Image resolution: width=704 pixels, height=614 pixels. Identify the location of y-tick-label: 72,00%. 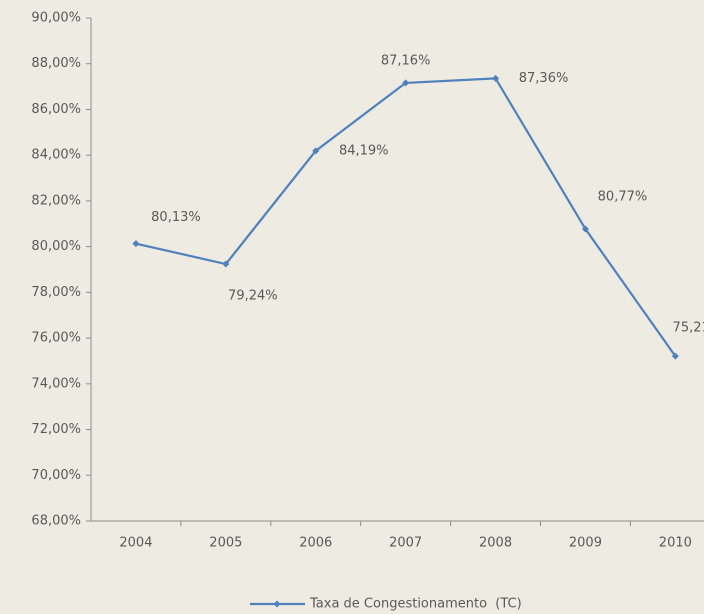
(56, 429).